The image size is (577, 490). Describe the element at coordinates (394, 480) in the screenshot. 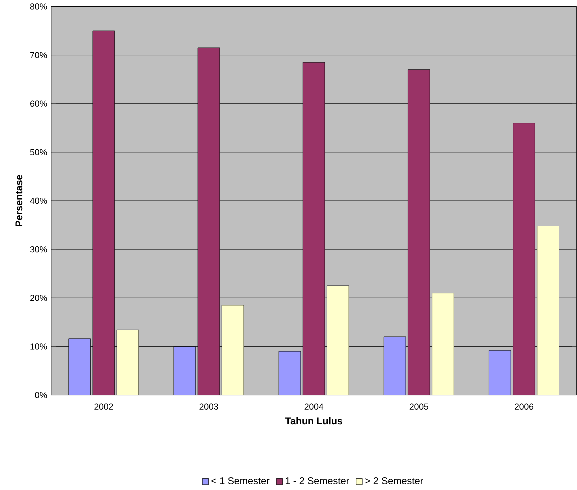

I see `legend-label: > 2 Semester` at that location.